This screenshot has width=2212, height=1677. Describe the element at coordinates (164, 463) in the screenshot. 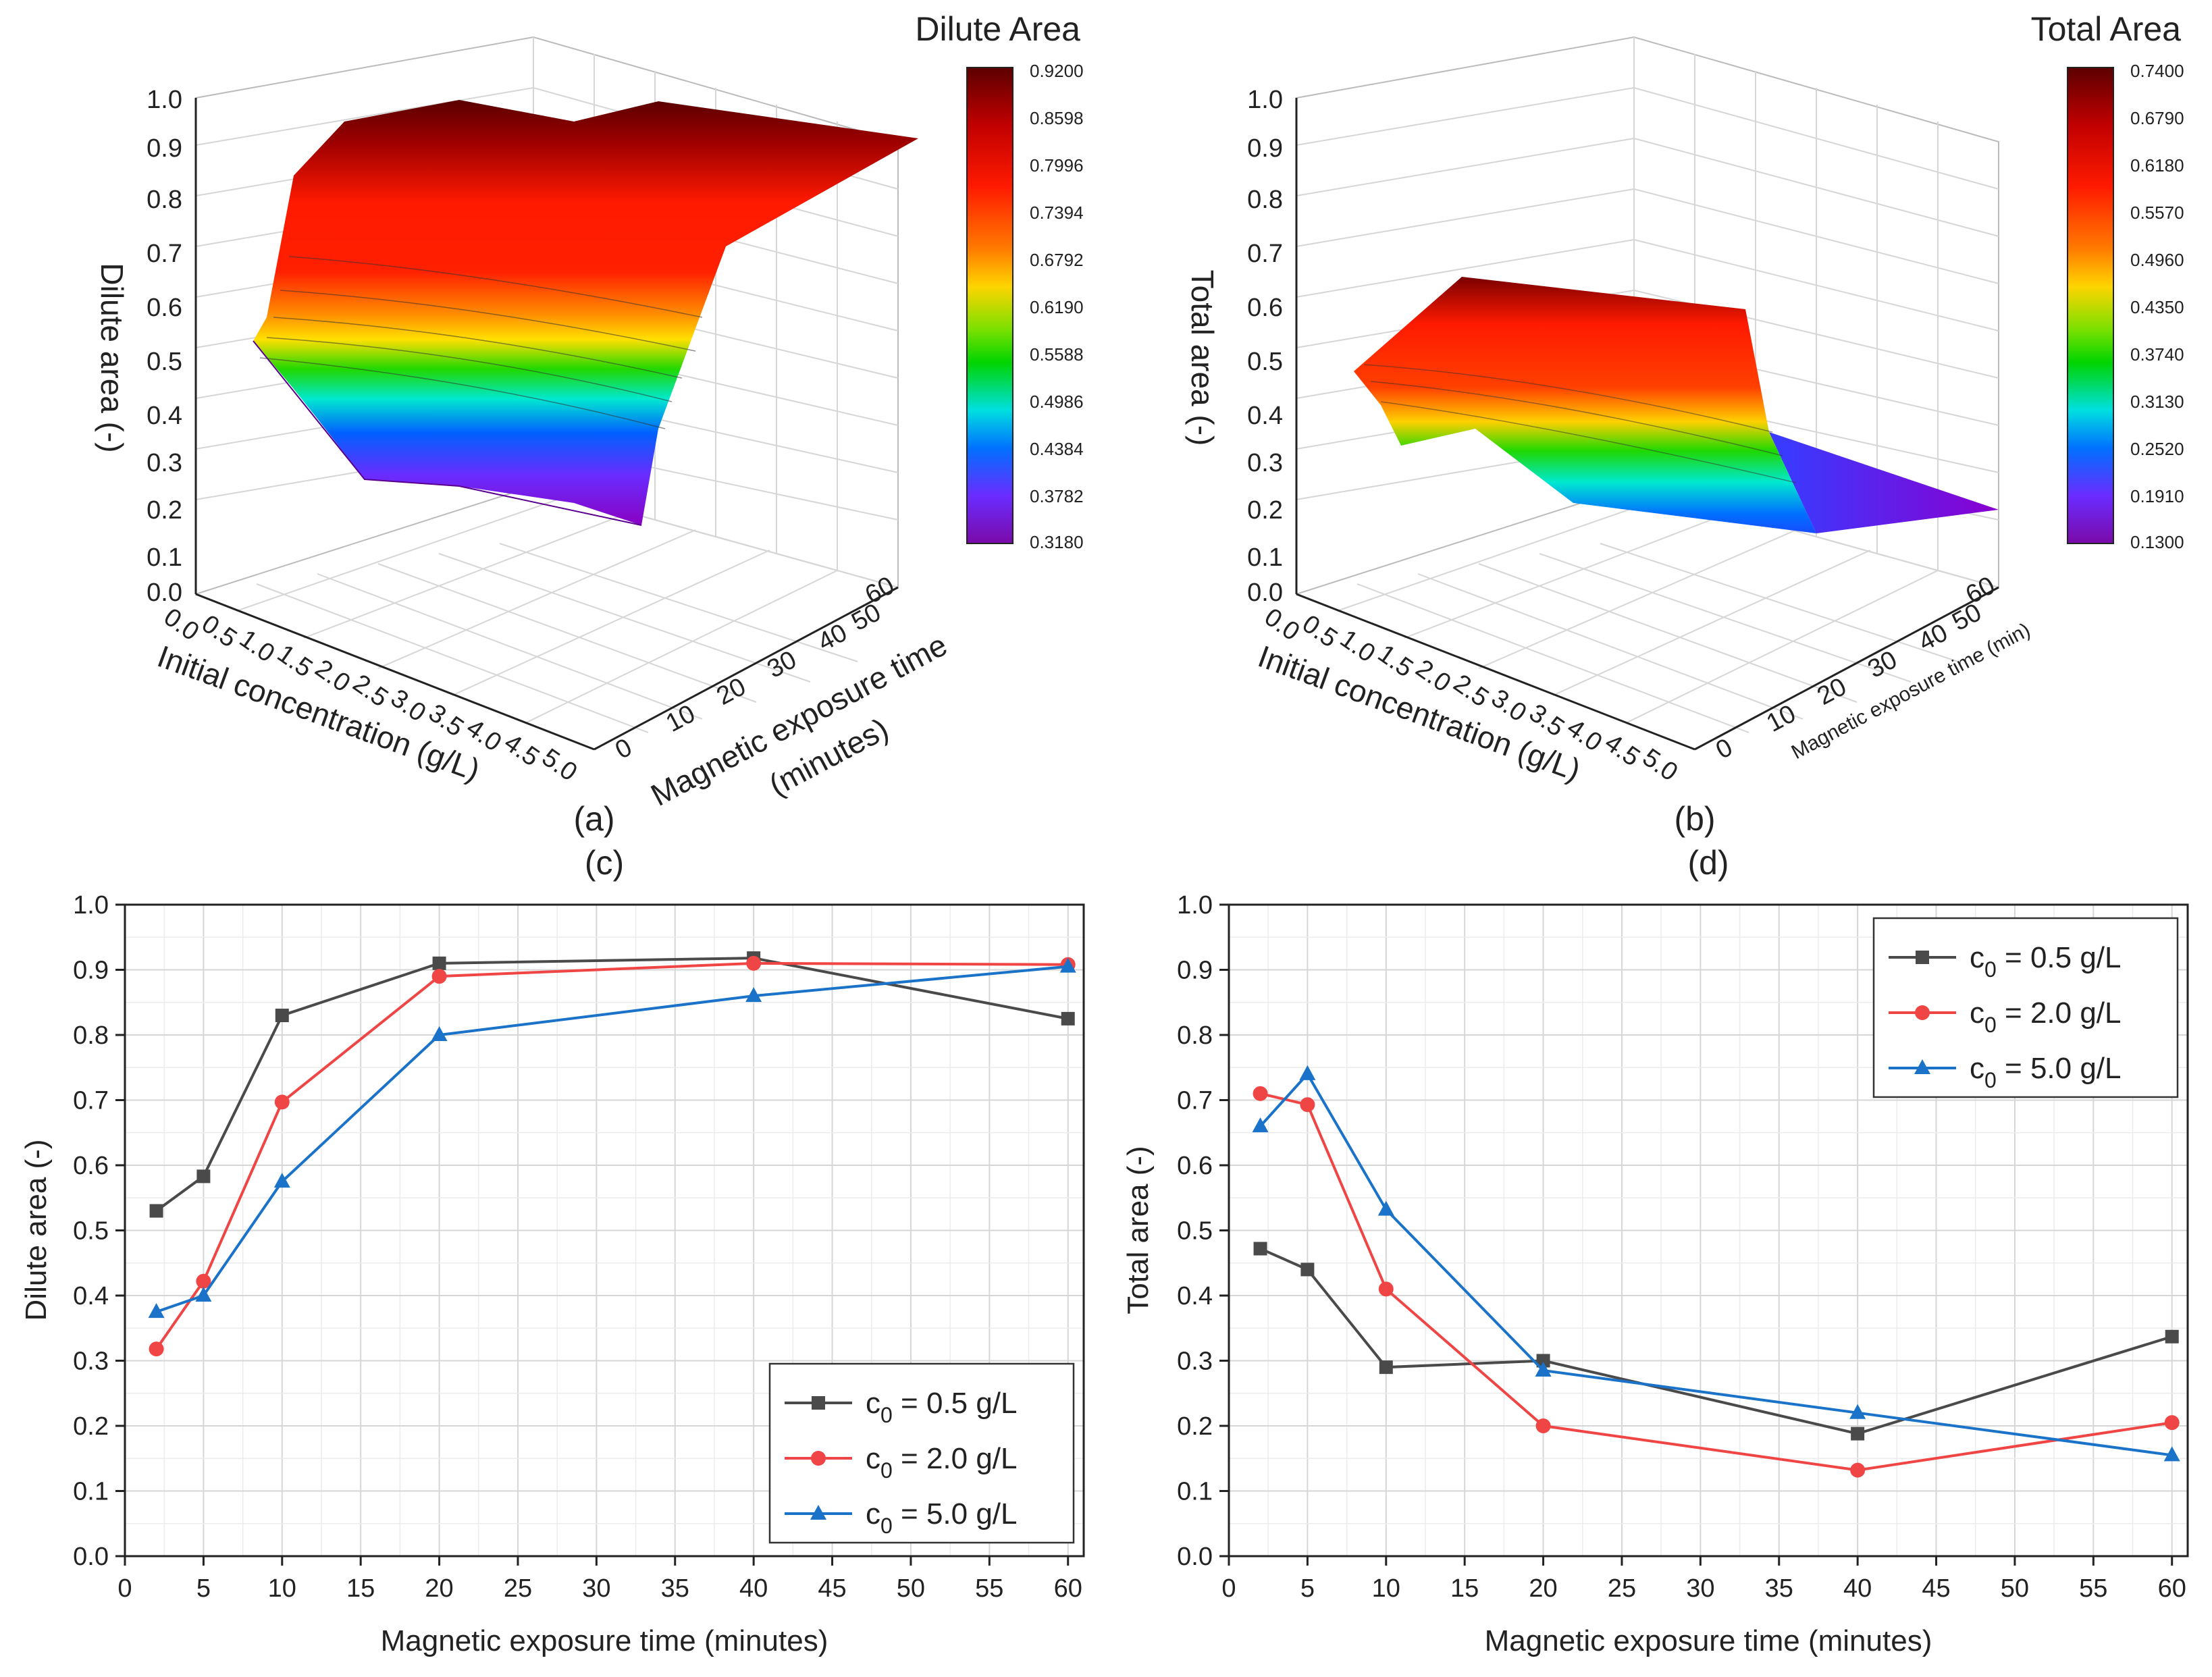

I see `panel-a-ztick: 0.3` at that location.